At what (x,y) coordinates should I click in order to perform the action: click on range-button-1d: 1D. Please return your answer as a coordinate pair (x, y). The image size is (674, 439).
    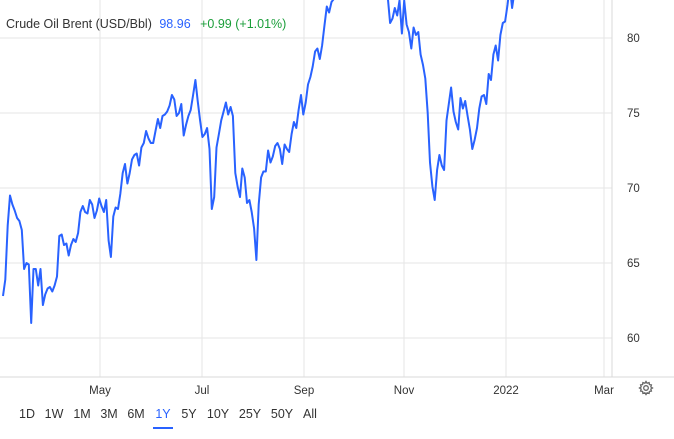
    Looking at the image, I should click on (27, 414).